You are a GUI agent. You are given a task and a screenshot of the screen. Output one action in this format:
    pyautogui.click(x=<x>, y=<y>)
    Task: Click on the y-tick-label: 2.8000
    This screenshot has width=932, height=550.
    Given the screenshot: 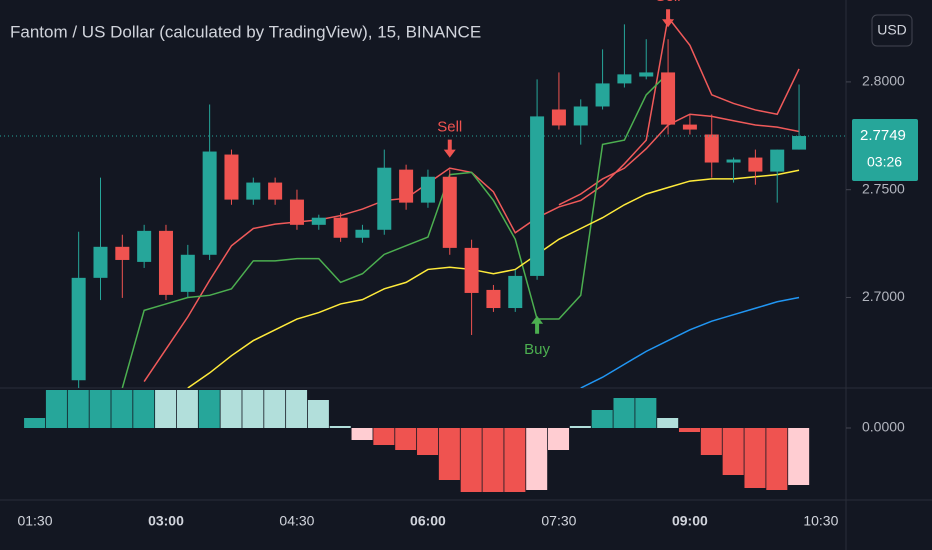 What is the action you would take?
    pyautogui.click(x=883, y=81)
    